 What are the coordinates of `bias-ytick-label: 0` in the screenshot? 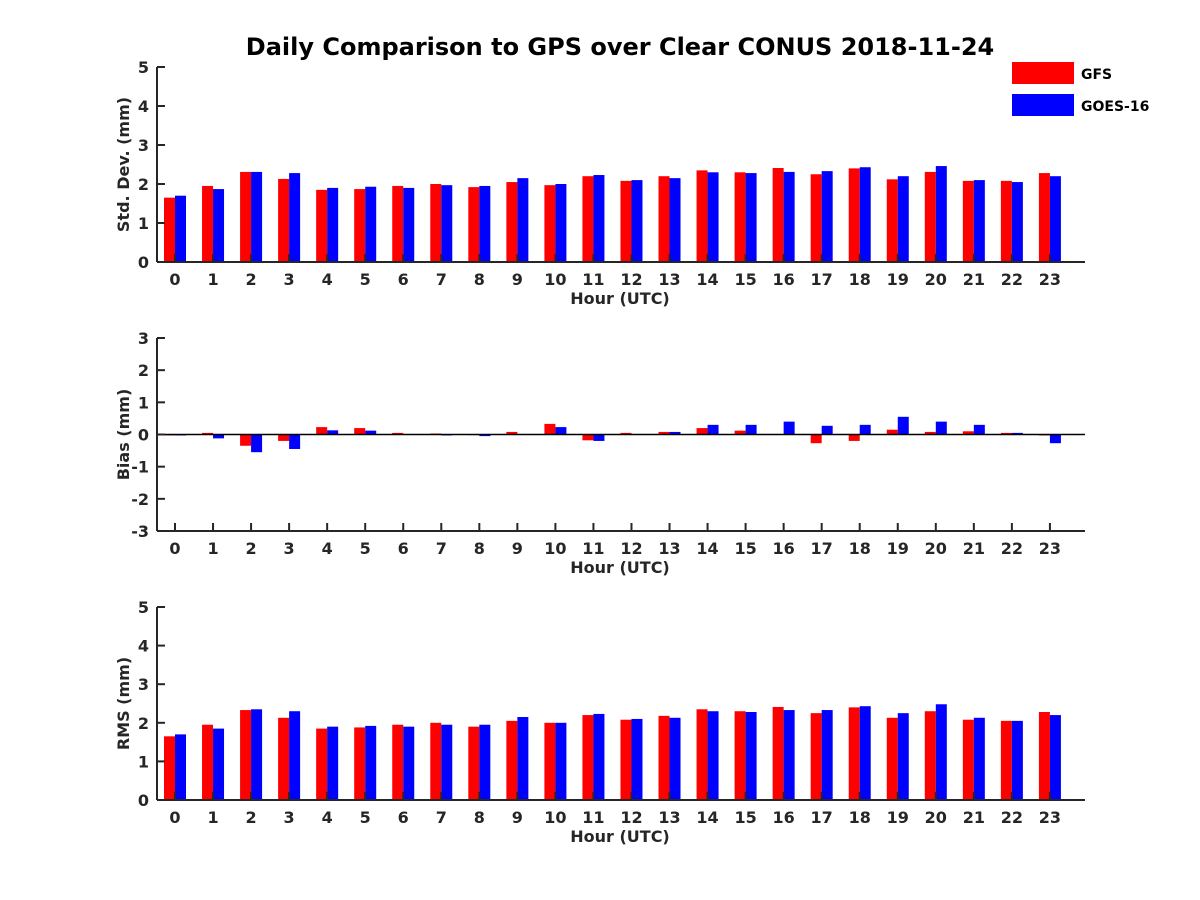 It's located at (143, 435).